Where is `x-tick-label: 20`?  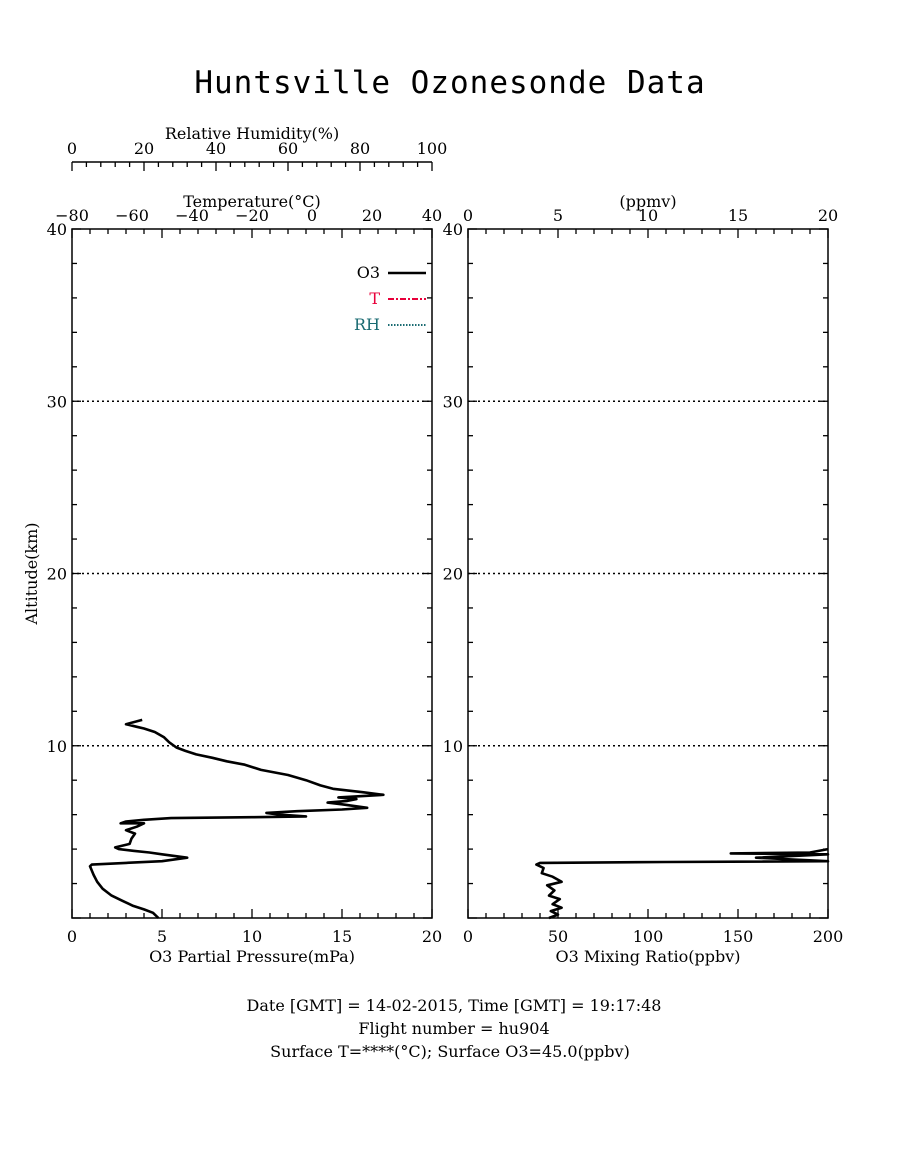 x-tick-label: 20 is located at coordinates (432, 936).